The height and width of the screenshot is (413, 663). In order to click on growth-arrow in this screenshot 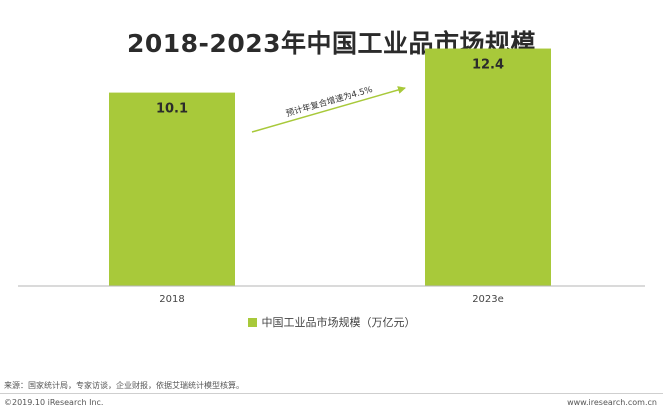, I will do `click(328, 109)`.